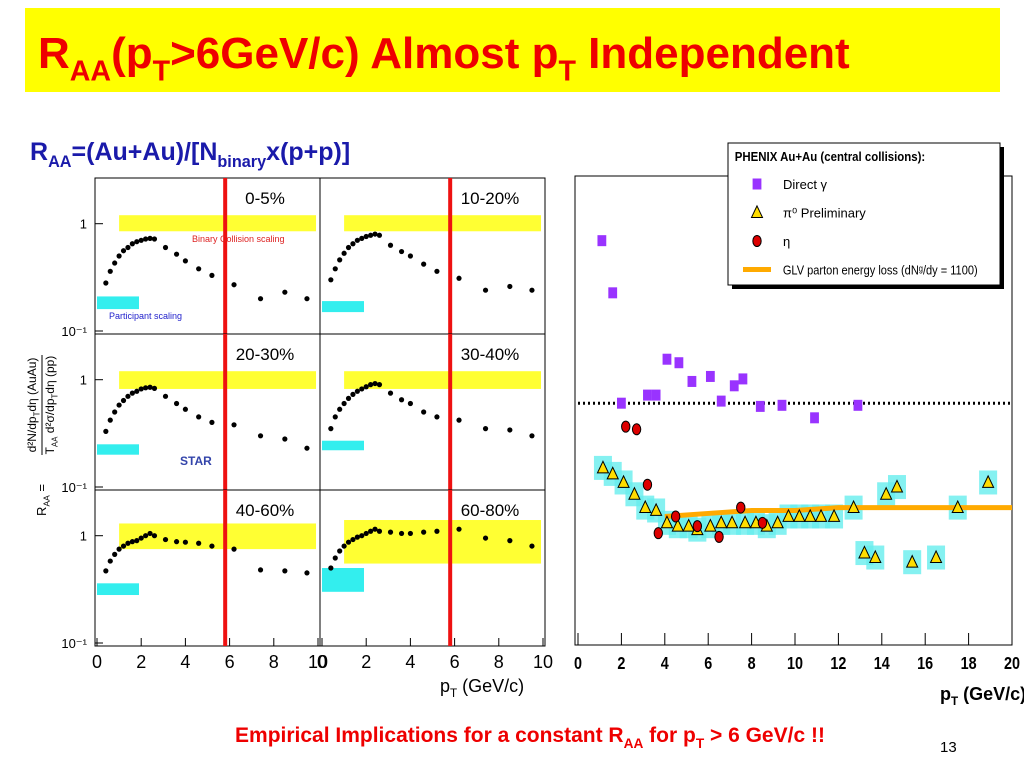  I want to click on x-tick-label: 16, so click(925, 664).